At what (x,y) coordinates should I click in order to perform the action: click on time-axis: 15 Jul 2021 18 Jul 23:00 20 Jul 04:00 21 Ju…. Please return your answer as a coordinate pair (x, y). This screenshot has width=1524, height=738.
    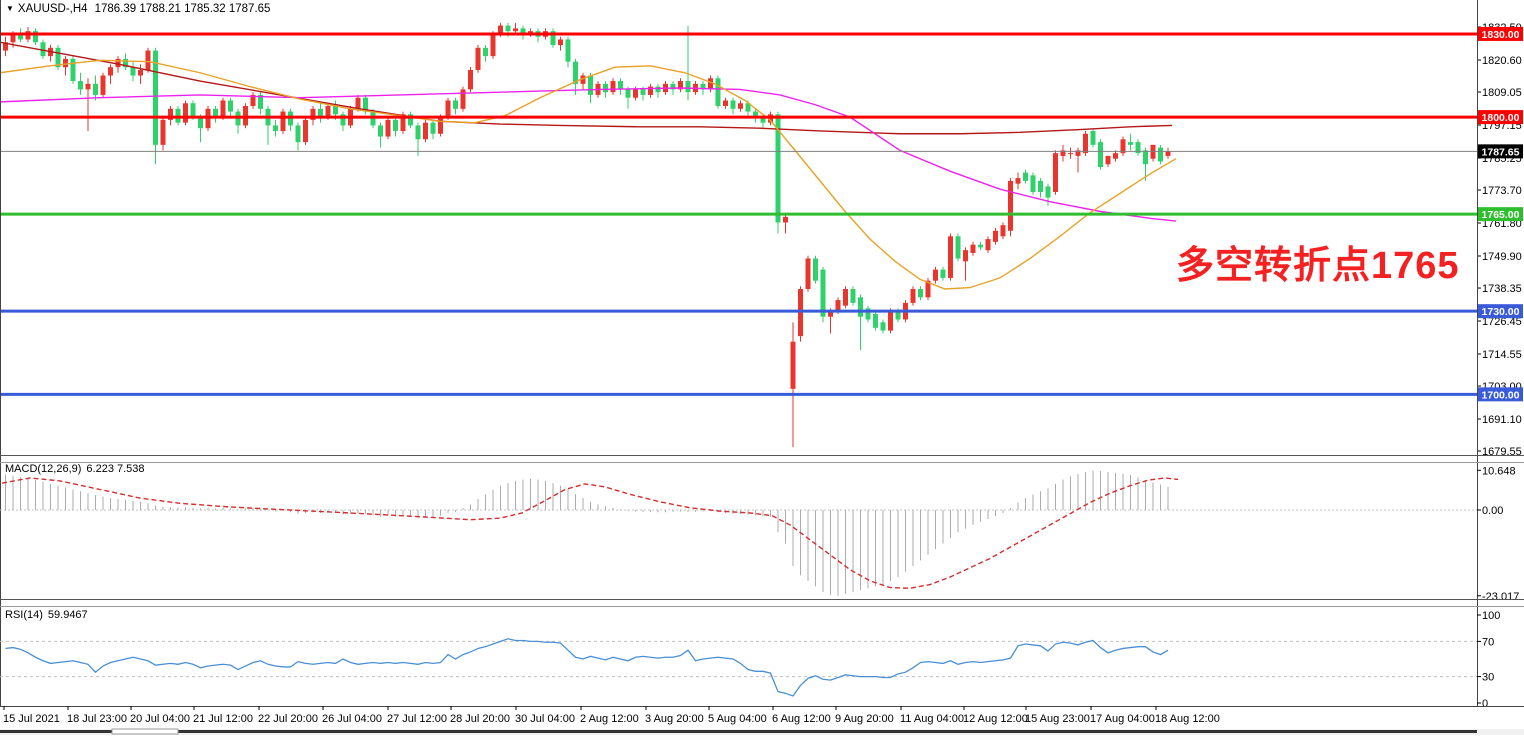
    Looking at the image, I should click on (611, 715).